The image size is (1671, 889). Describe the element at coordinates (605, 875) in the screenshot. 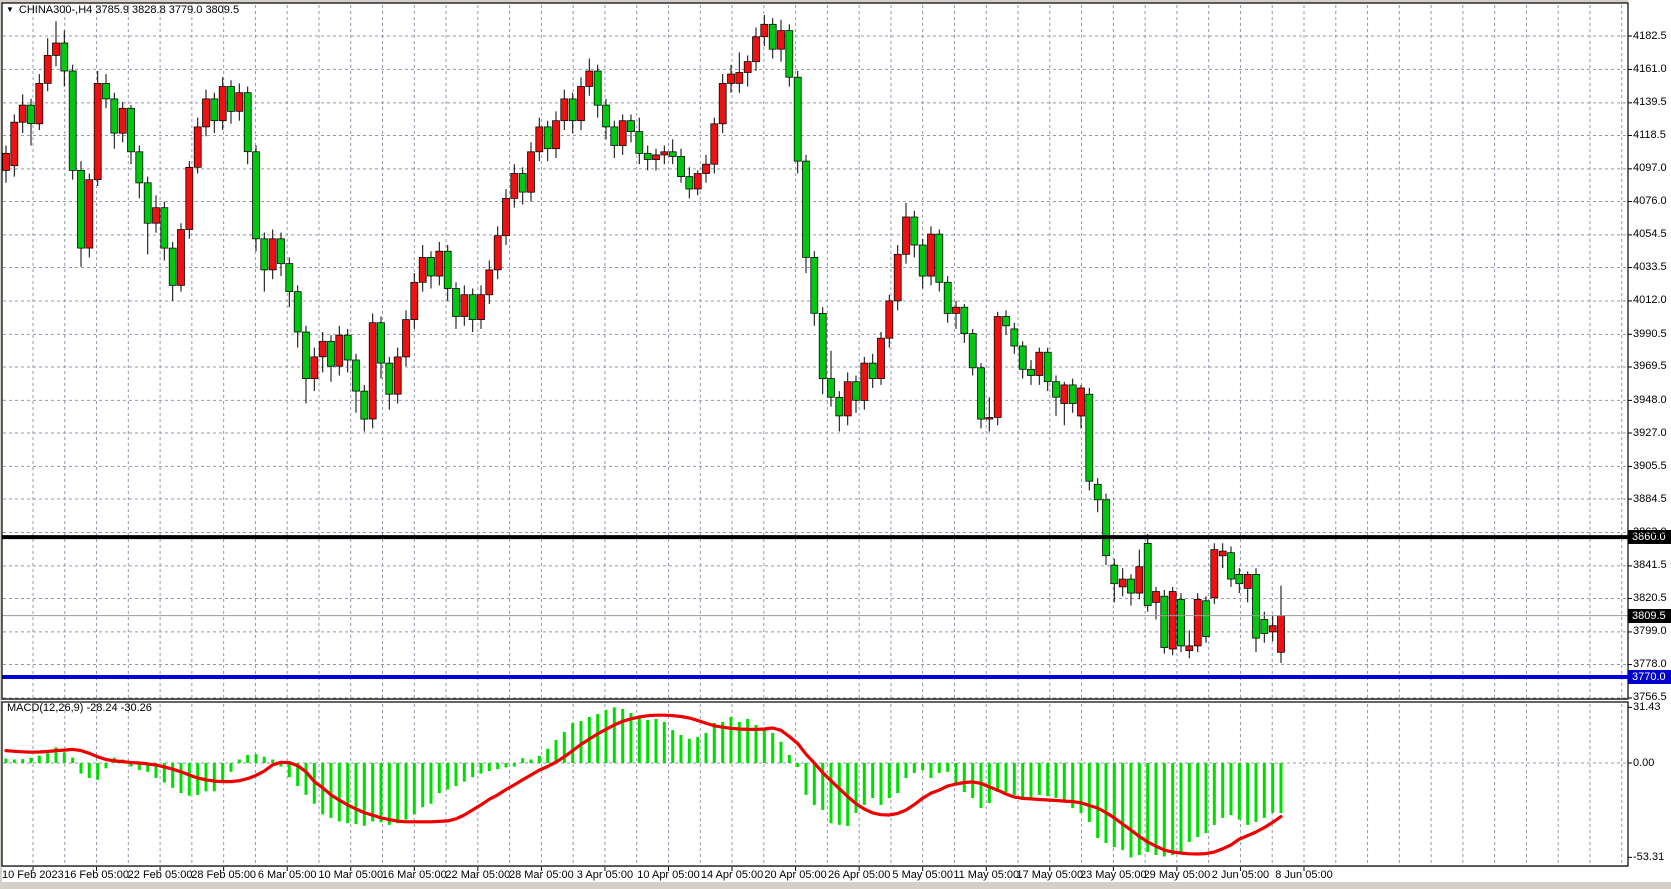

I see `time-tick-label: 3 Apr 05:00` at that location.